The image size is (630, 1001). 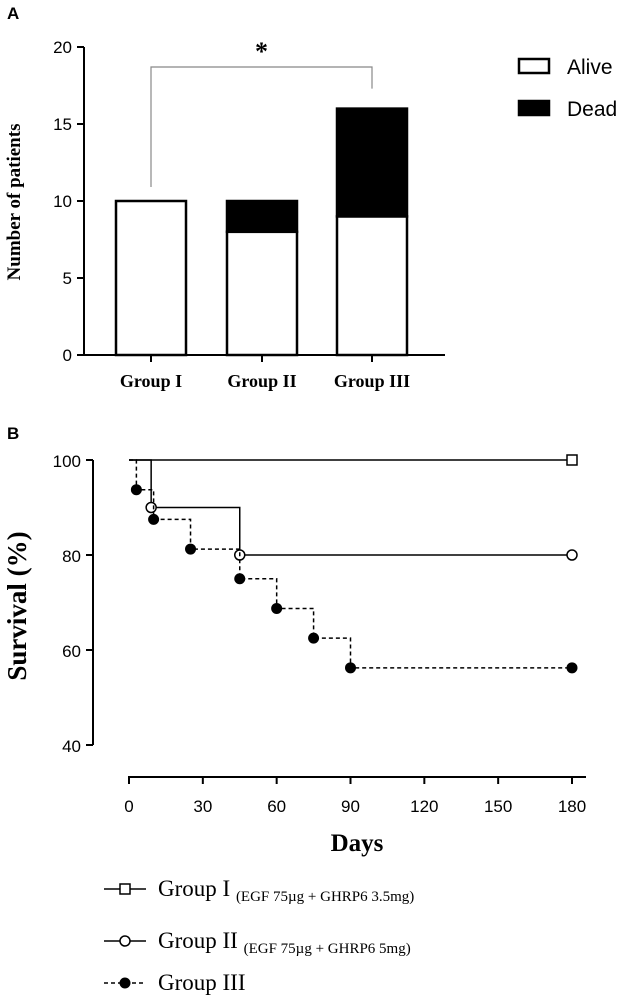 What do you see at coordinates (262, 293) in the screenshot?
I see `bar-group-ii-alive` at bounding box center [262, 293].